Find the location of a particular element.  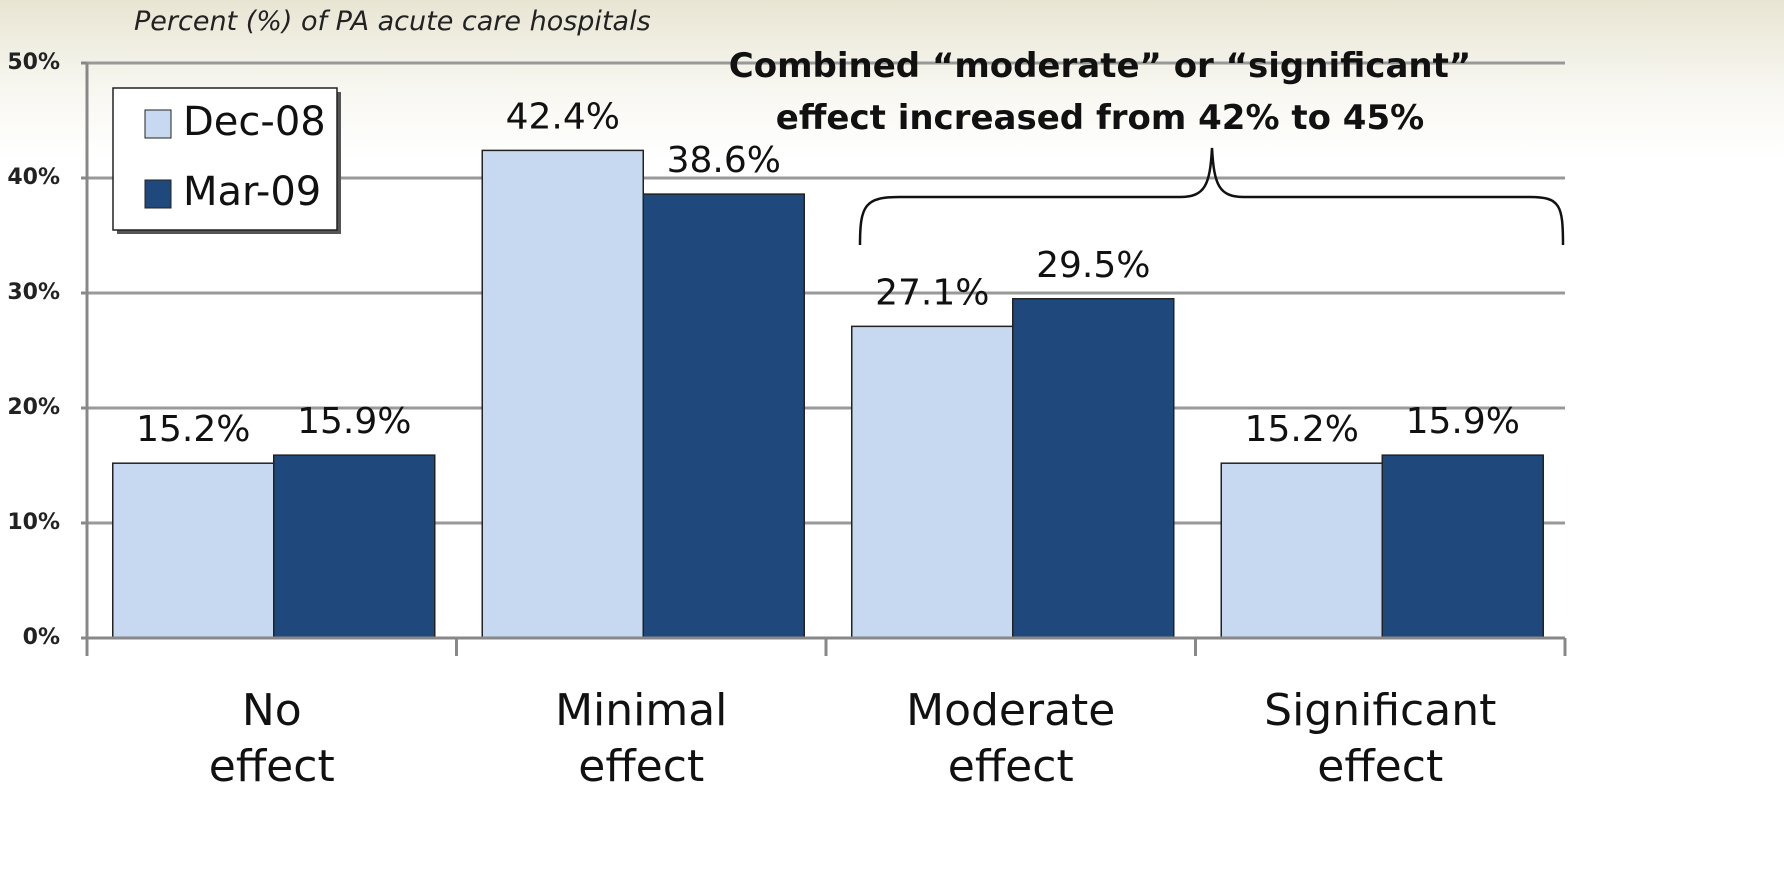

y-tick-label: 0% is located at coordinates (41, 637).